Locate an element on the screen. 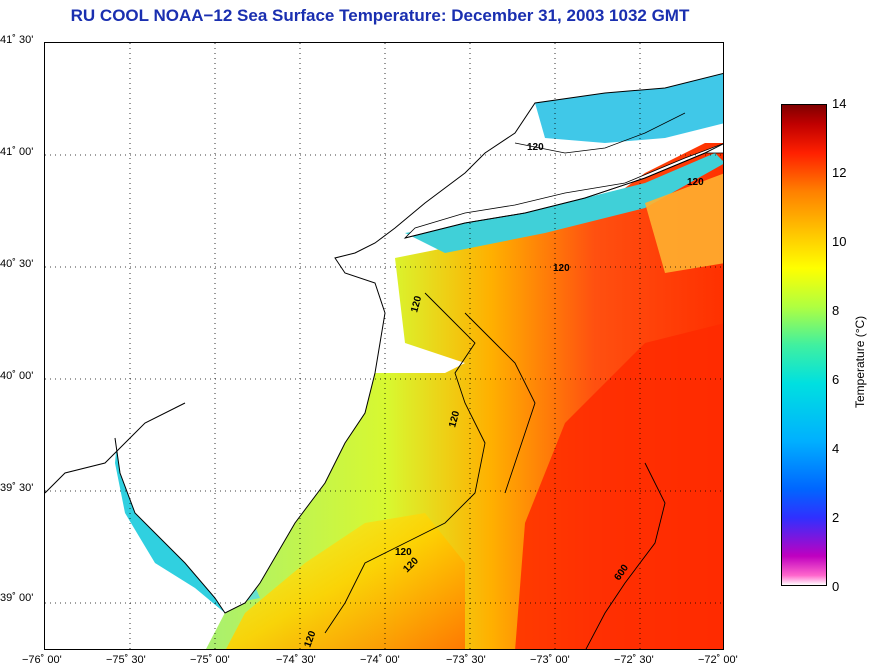 This screenshot has width=872, height=672. sst-field-north-warm is located at coordinates (684, 223).